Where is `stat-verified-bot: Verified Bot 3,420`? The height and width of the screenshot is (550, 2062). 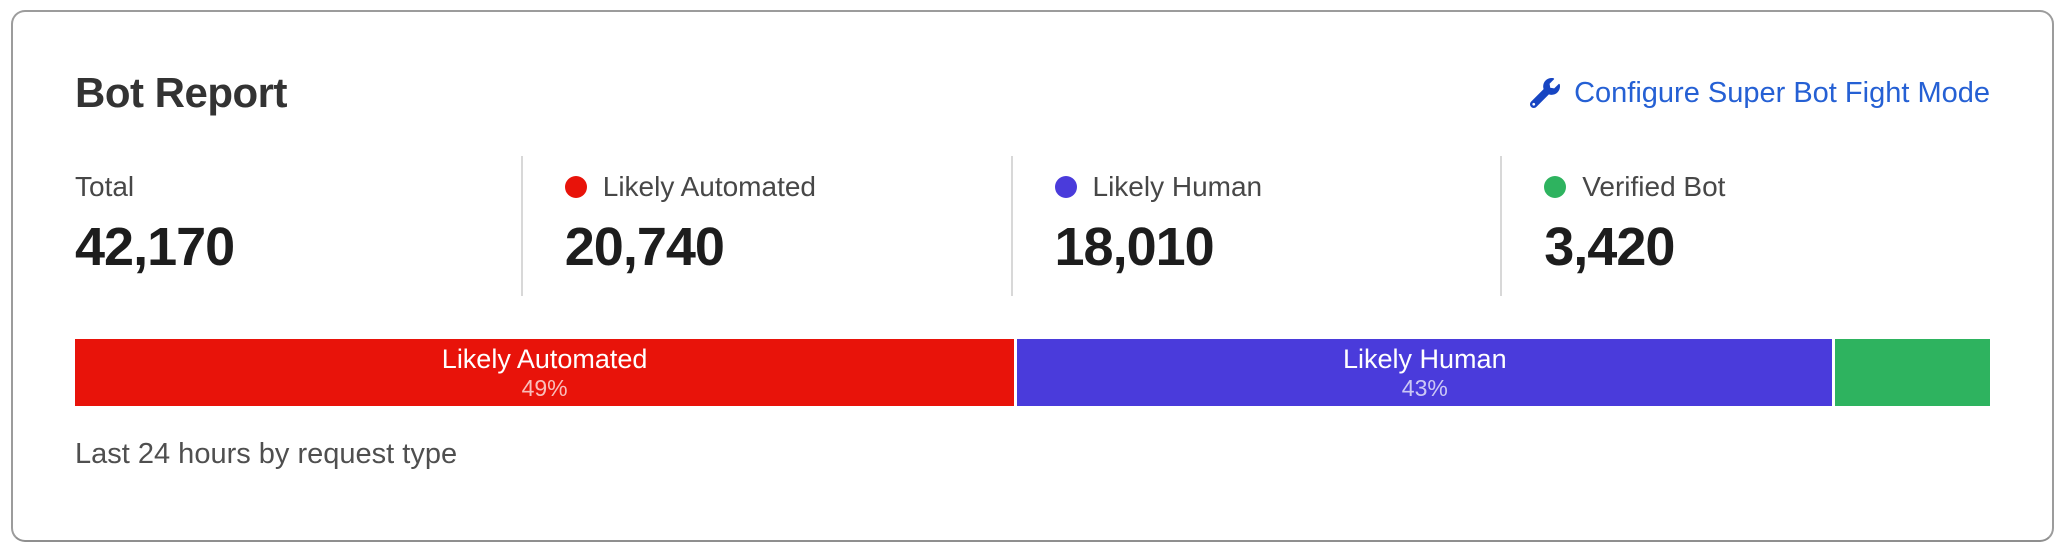 stat-verified-bot: Verified Bot 3,420 is located at coordinates (1745, 226).